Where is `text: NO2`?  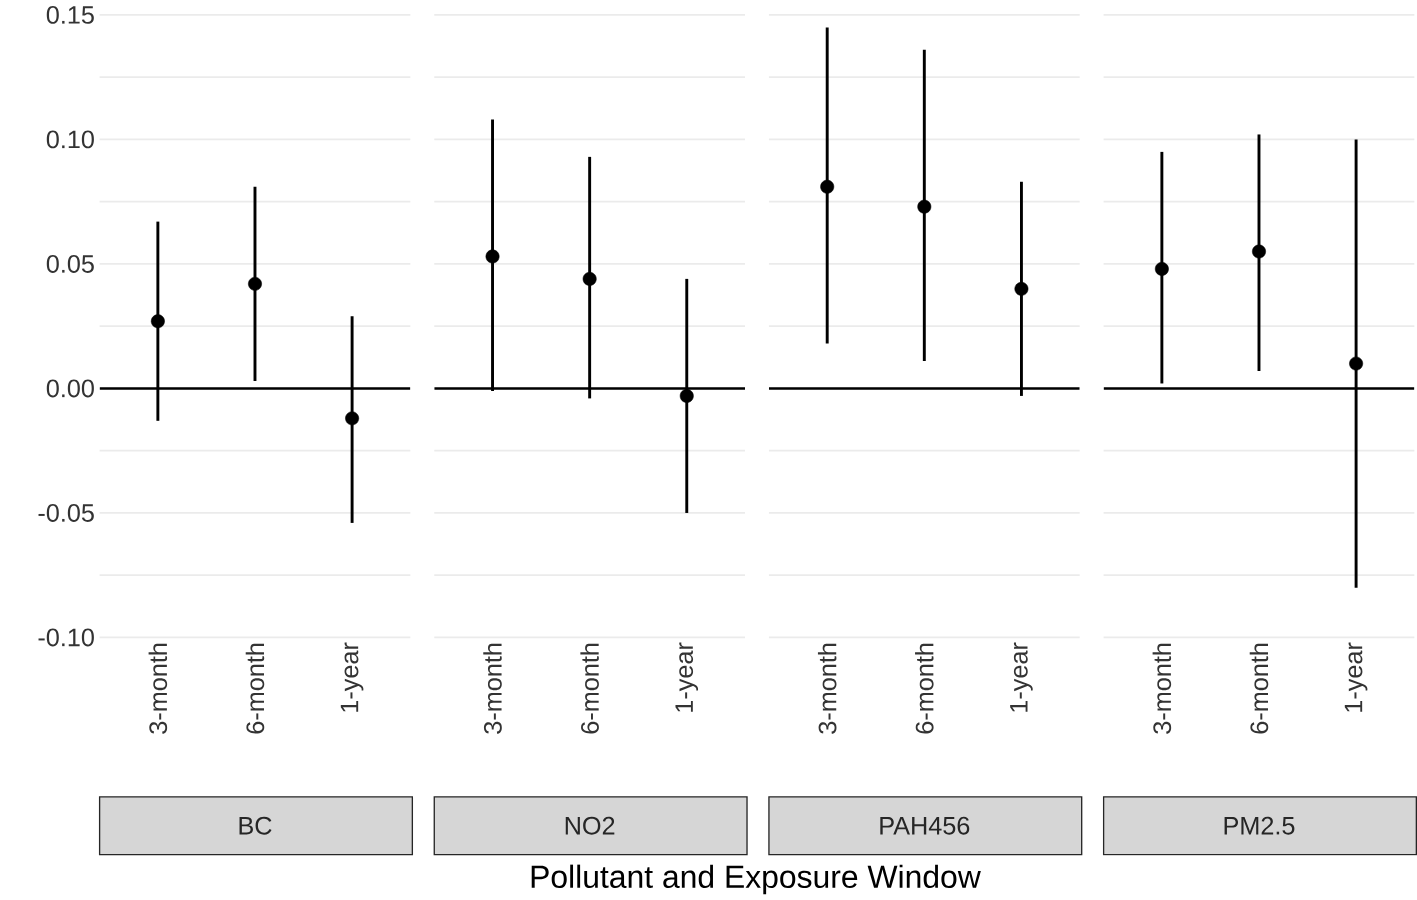 text: NO2 is located at coordinates (590, 825).